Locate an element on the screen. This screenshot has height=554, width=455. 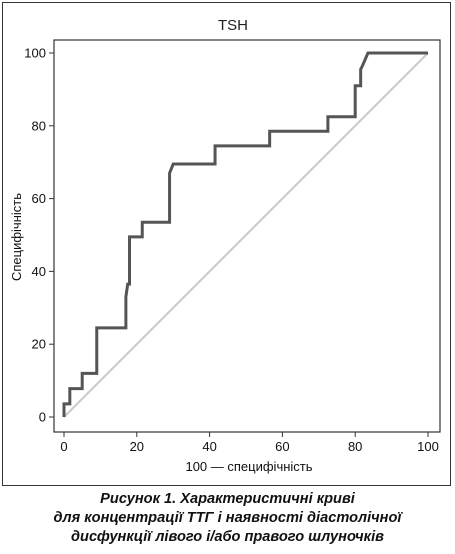
x-tick-label: 0 is located at coordinates (63, 446).